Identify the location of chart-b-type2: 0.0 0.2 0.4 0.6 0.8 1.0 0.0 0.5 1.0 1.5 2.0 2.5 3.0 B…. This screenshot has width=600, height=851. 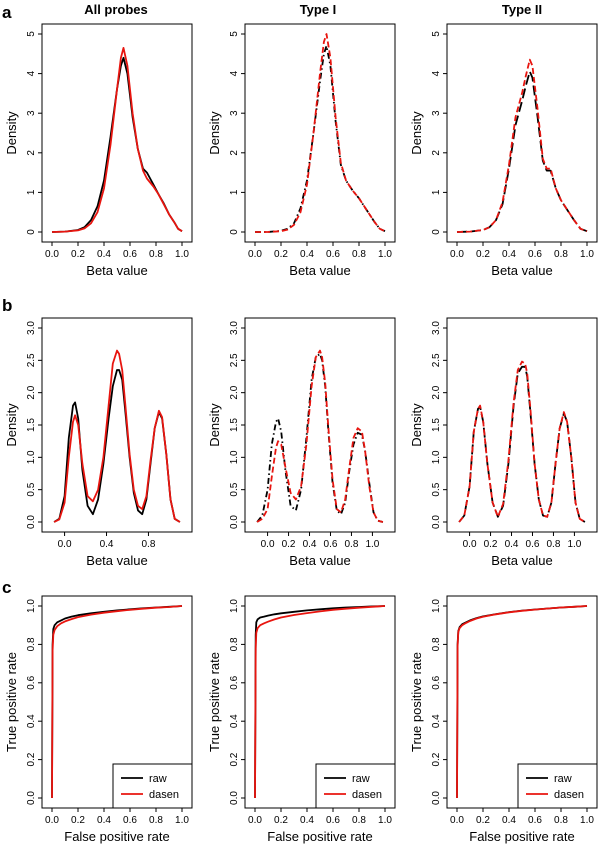
(503, 442).